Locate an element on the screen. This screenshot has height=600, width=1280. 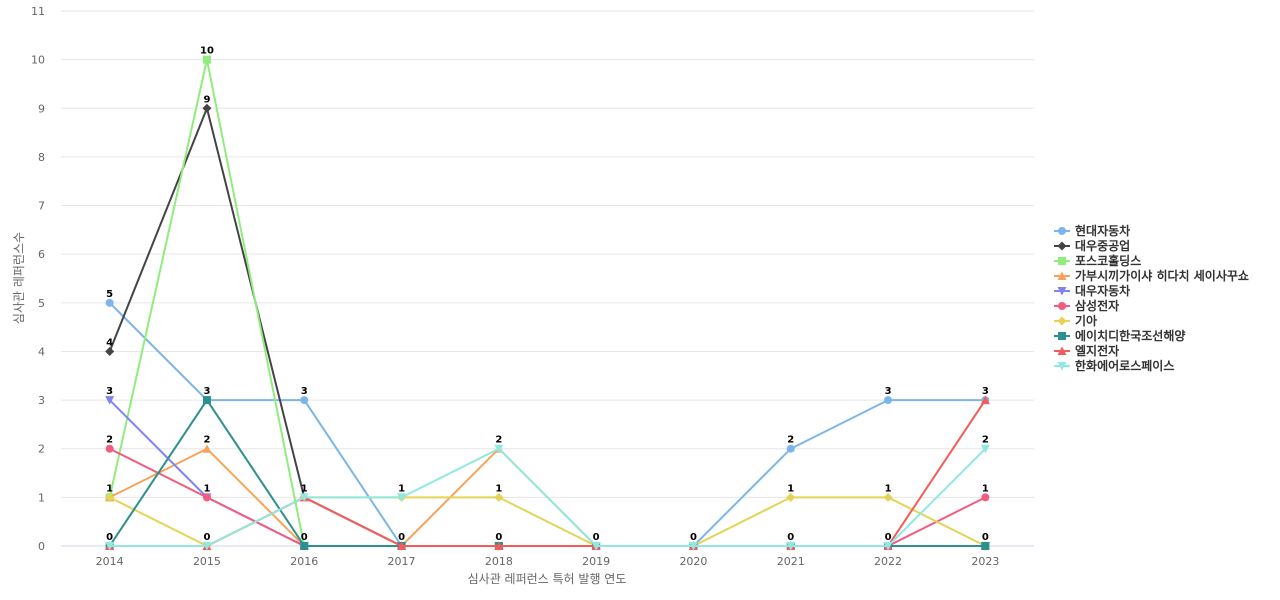
legend-item: 한화에어로스페이스 is located at coordinates (1114, 365).